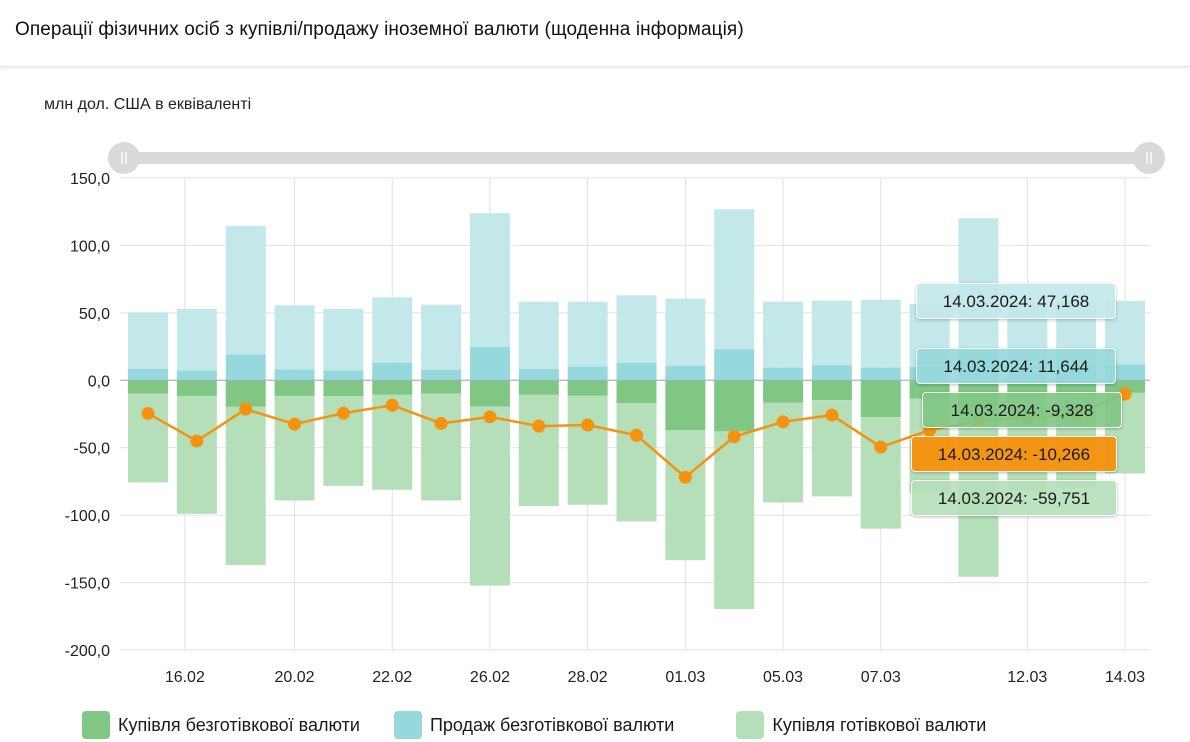 This screenshot has height=742, width=1190. I want to click on legend-label: Продаж безготівкової валюти, so click(552, 724).